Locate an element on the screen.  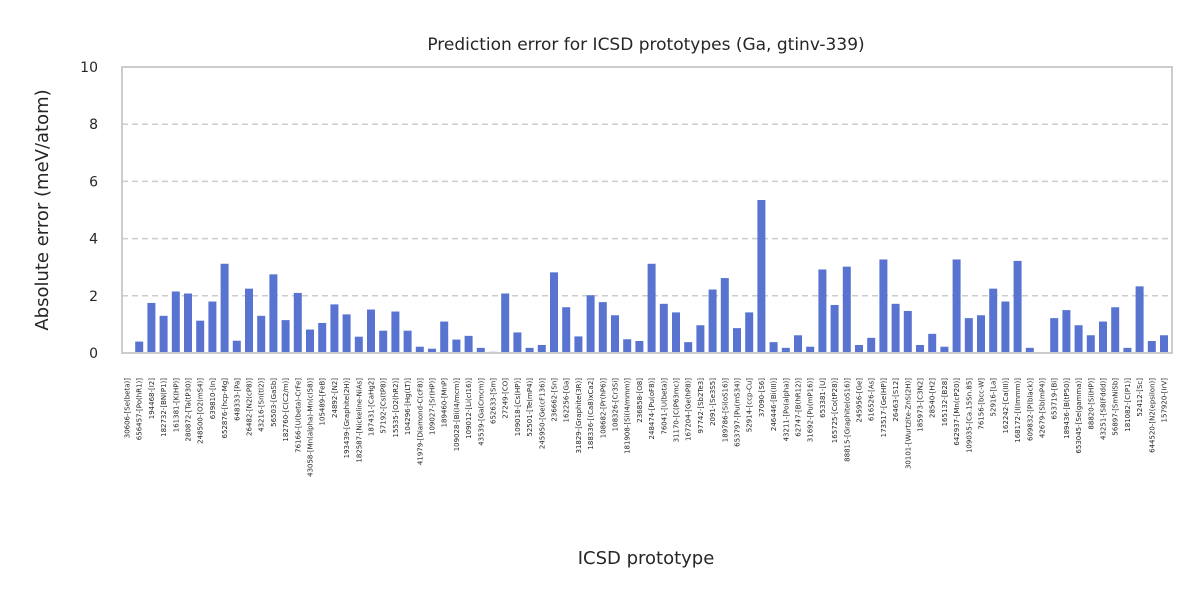
x-tick-label: 52914-[ccp-Cu] is located at coordinates (750, 405).